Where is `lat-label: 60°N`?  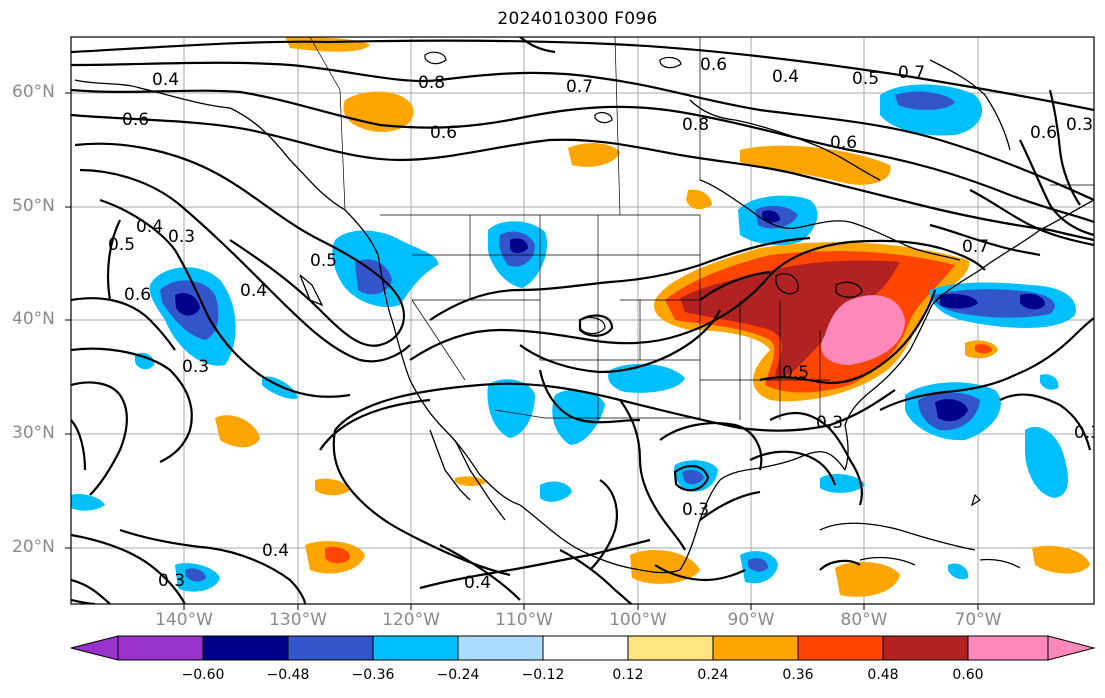 lat-label: 60°N is located at coordinates (33, 92).